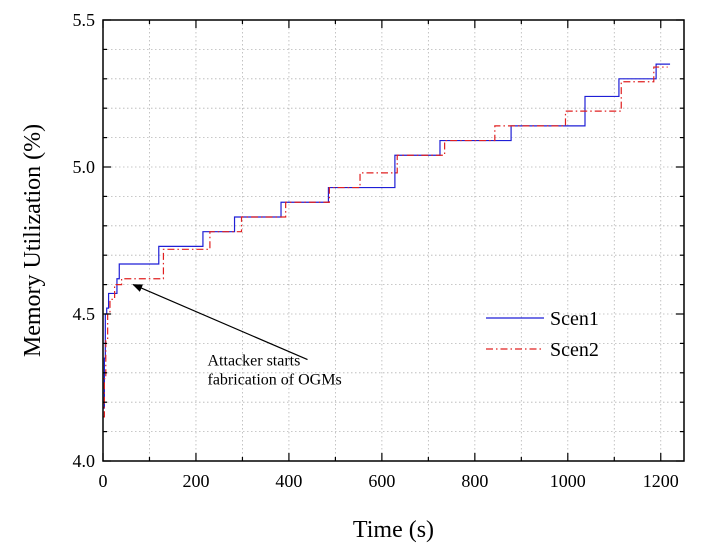 The height and width of the screenshot is (552, 702). What do you see at coordinates (574, 350) in the screenshot?
I see `legend-label: Scen2` at bounding box center [574, 350].